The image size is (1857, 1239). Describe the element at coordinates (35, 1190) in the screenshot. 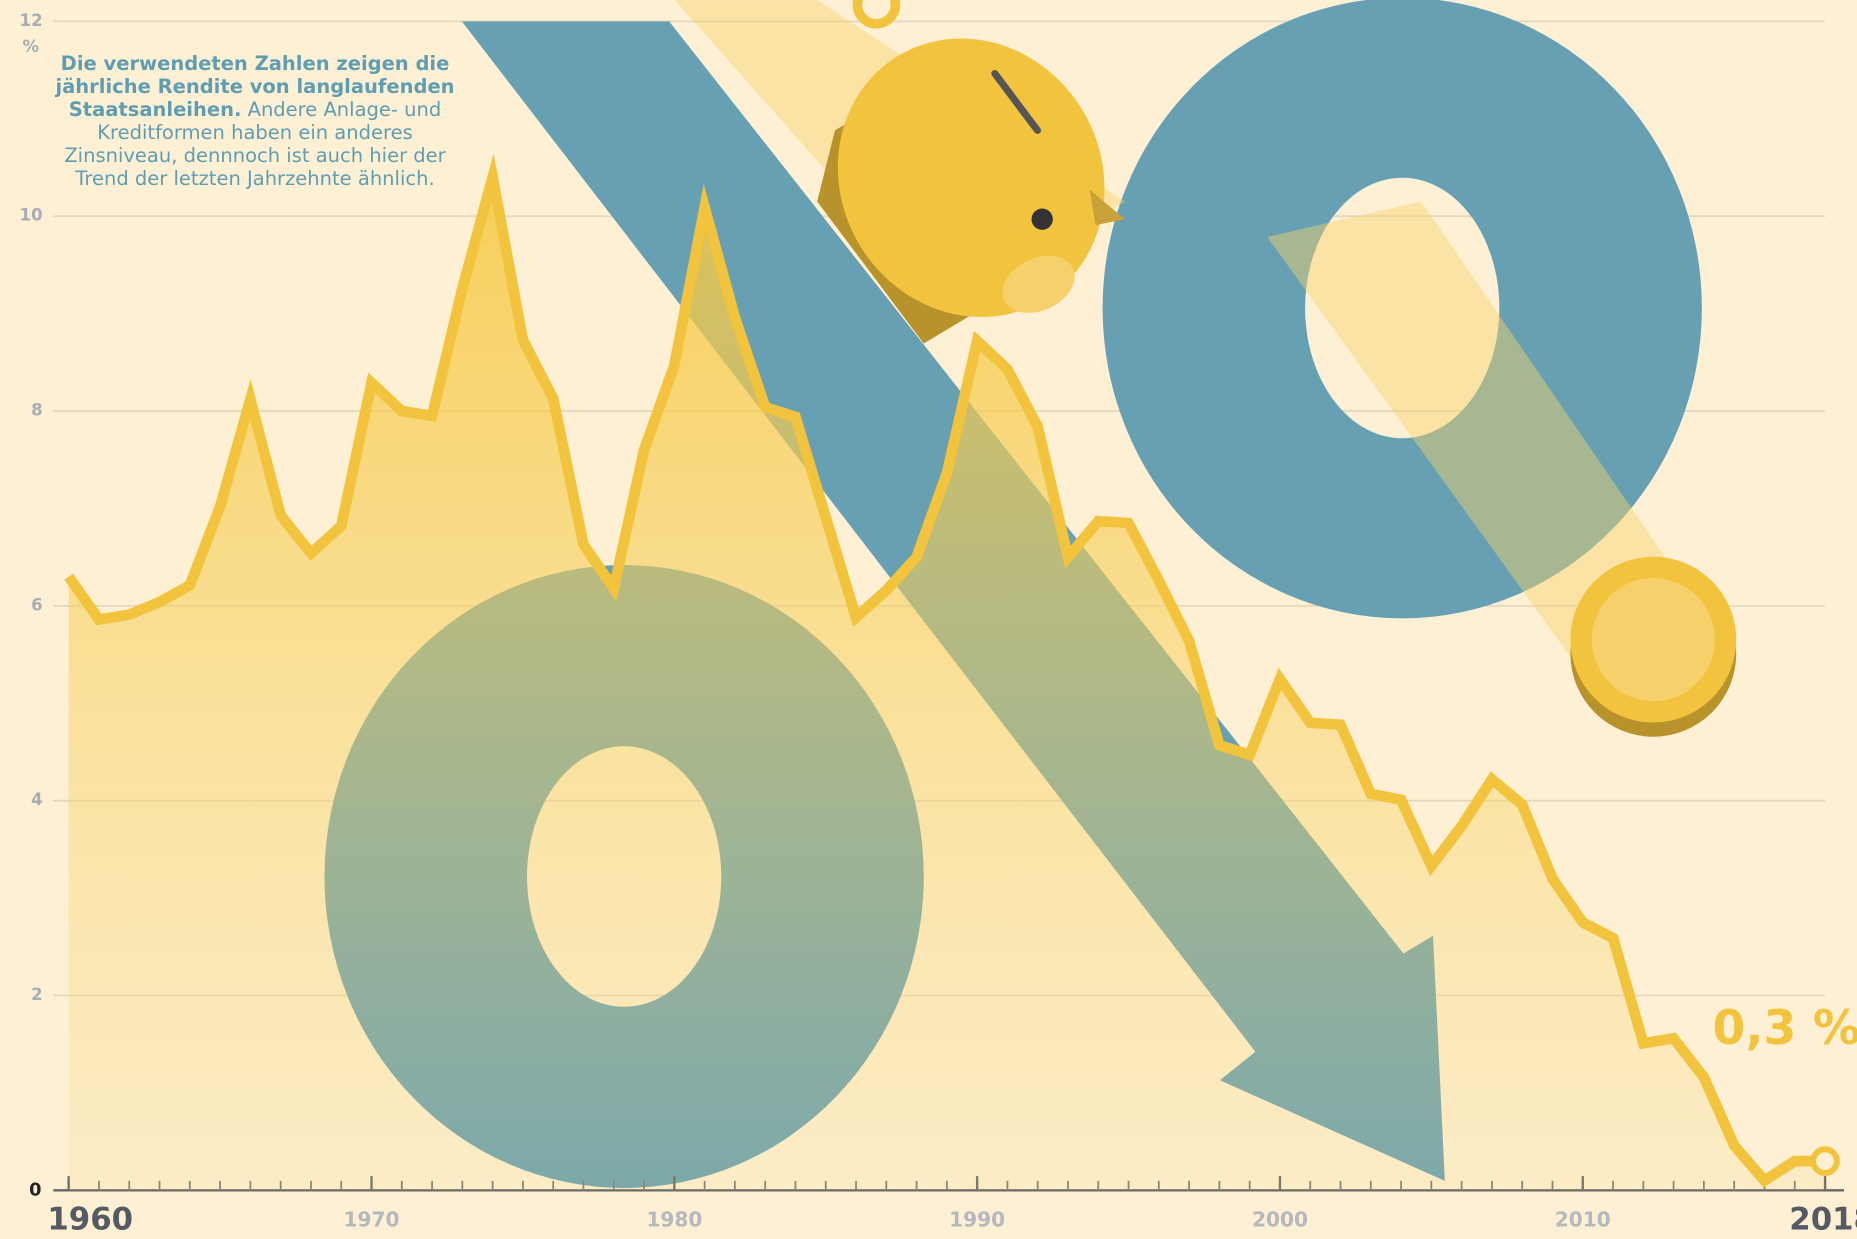

I see `y-tick-label: 0` at that location.